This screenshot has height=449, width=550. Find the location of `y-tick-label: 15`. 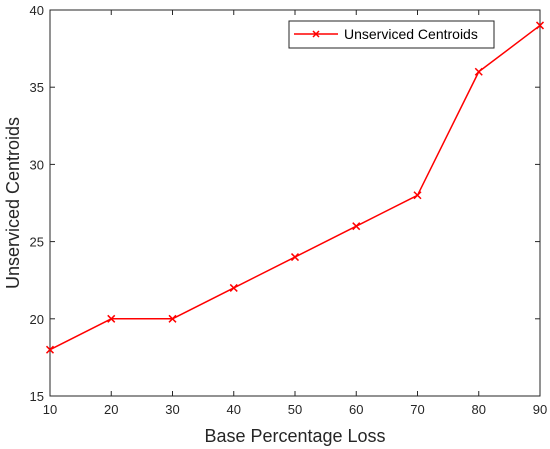

y-tick-label: 15 is located at coordinates (37, 396).